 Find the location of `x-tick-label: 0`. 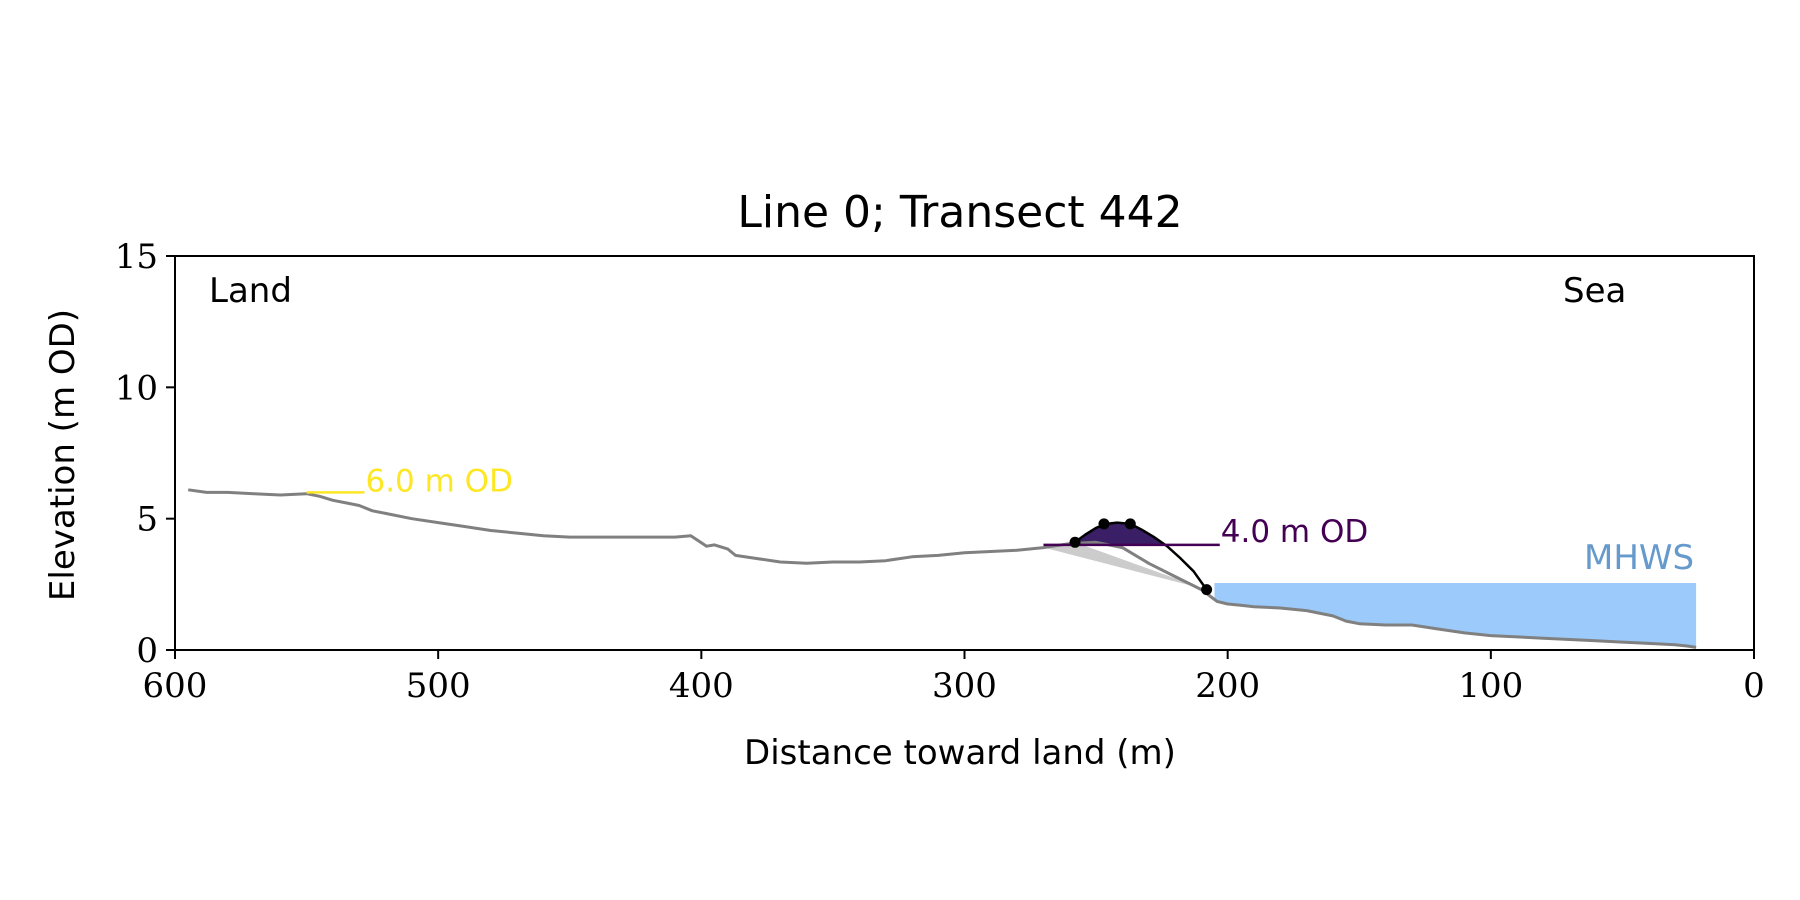

x-tick-label: 0 is located at coordinates (1754, 686).